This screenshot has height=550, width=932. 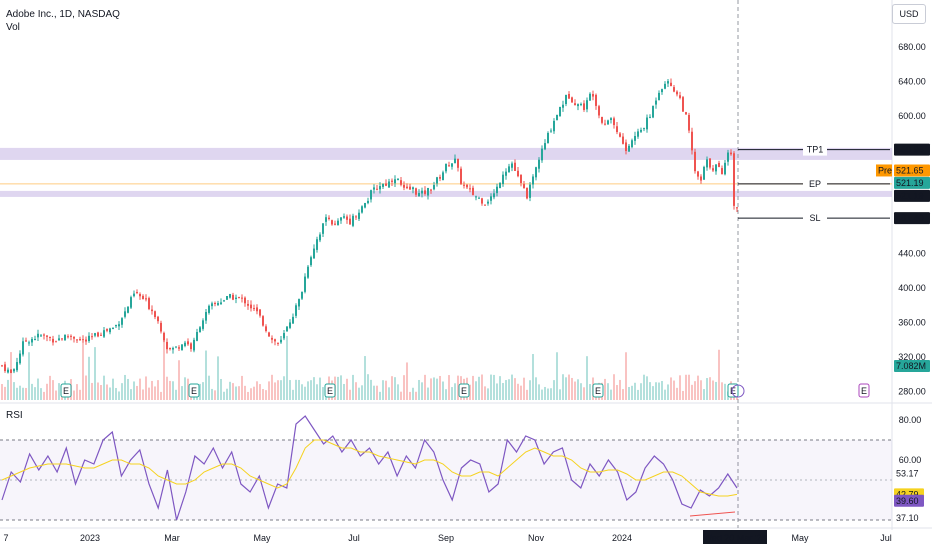 What do you see at coordinates (909, 14) in the screenshot?
I see `currency-button: USD` at bounding box center [909, 14].